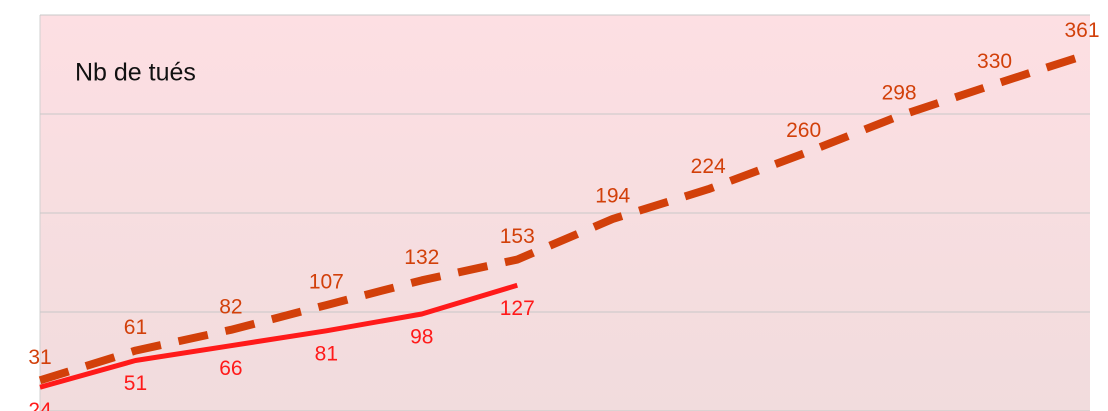 Image resolution: width=1108 pixels, height=411 pixels. What do you see at coordinates (278, 336) in the screenshot?
I see `line-series` at bounding box center [278, 336].